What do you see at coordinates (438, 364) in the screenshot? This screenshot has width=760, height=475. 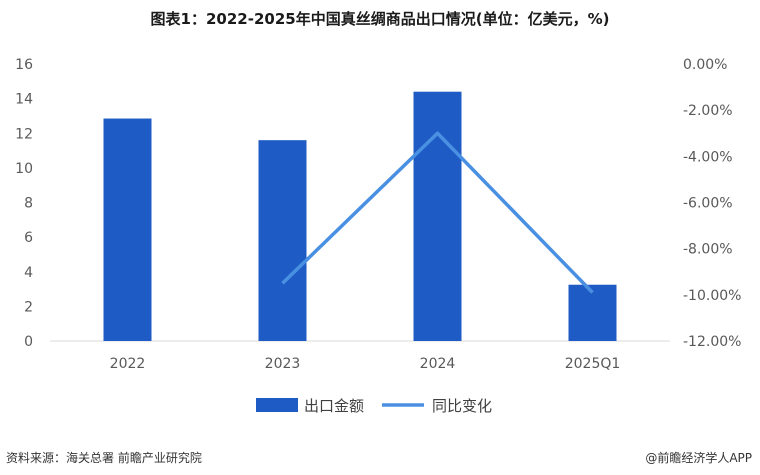 I see `x-tick-label: 2024` at bounding box center [438, 364].